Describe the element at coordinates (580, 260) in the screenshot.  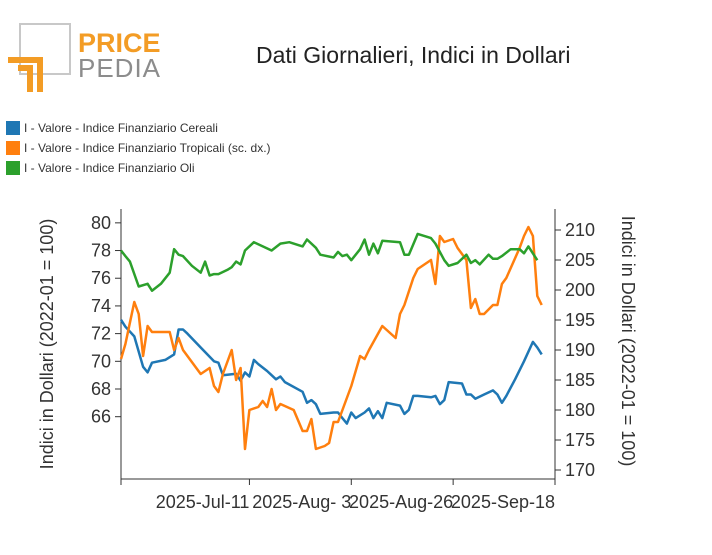
I see `y-tick-label-right: 205` at that location.